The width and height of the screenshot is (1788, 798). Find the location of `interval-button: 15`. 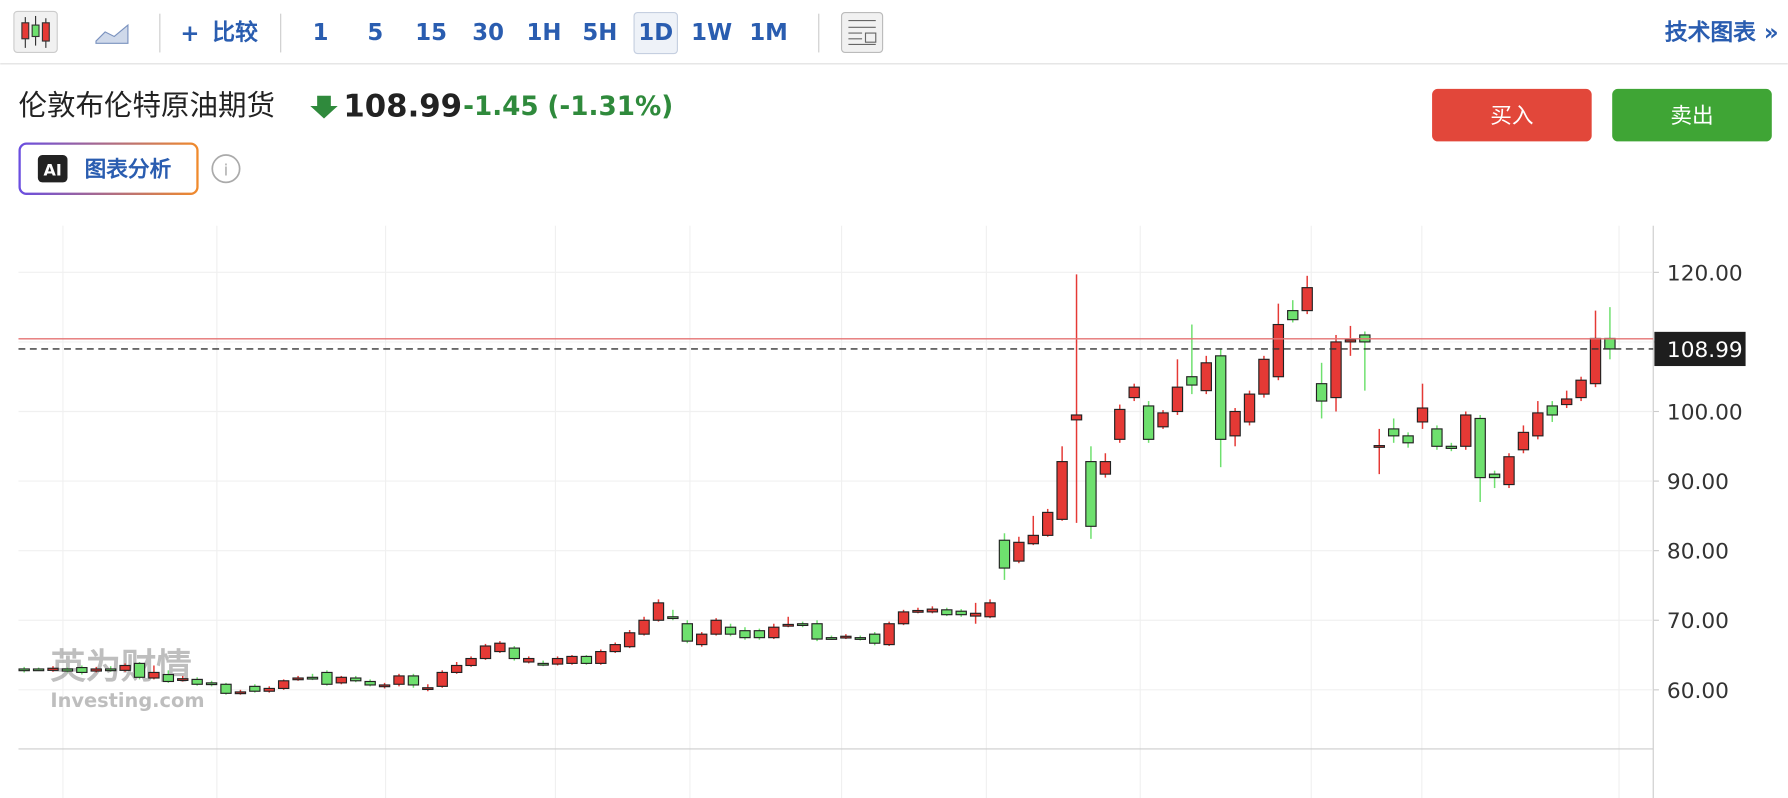

interval-button: 15 is located at coordinates (431, 33).